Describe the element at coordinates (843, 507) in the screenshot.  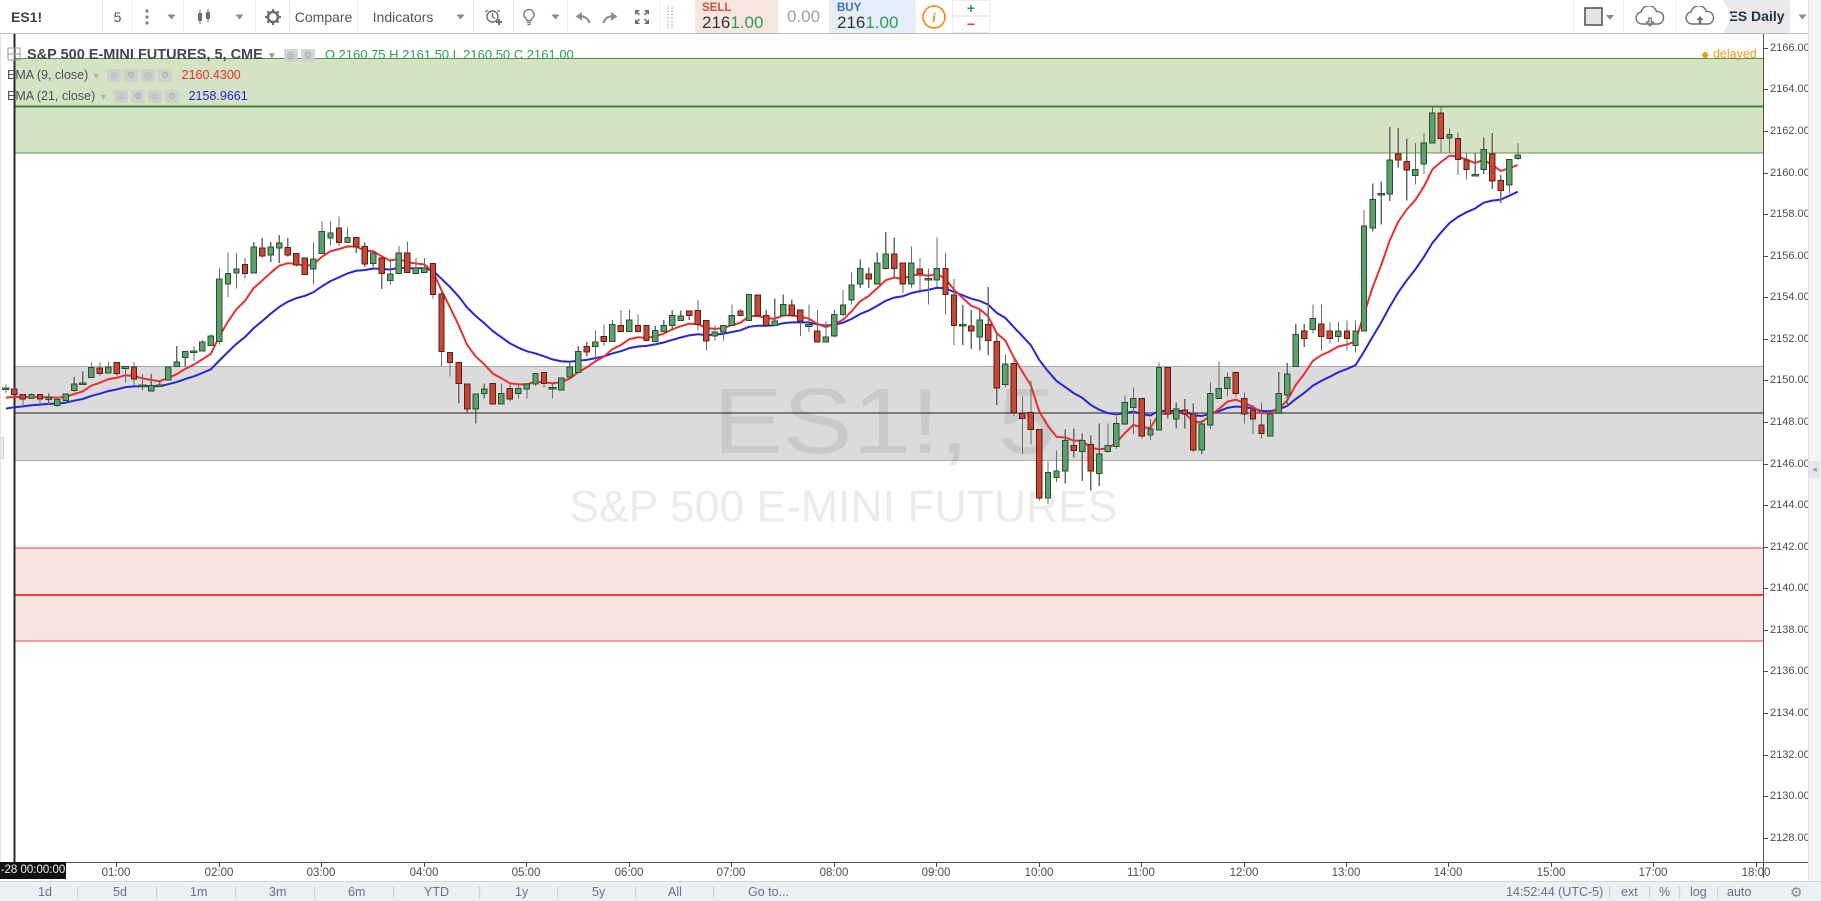
I see `svg-text: S&P 500 E-MINI FUTURES` at that location.